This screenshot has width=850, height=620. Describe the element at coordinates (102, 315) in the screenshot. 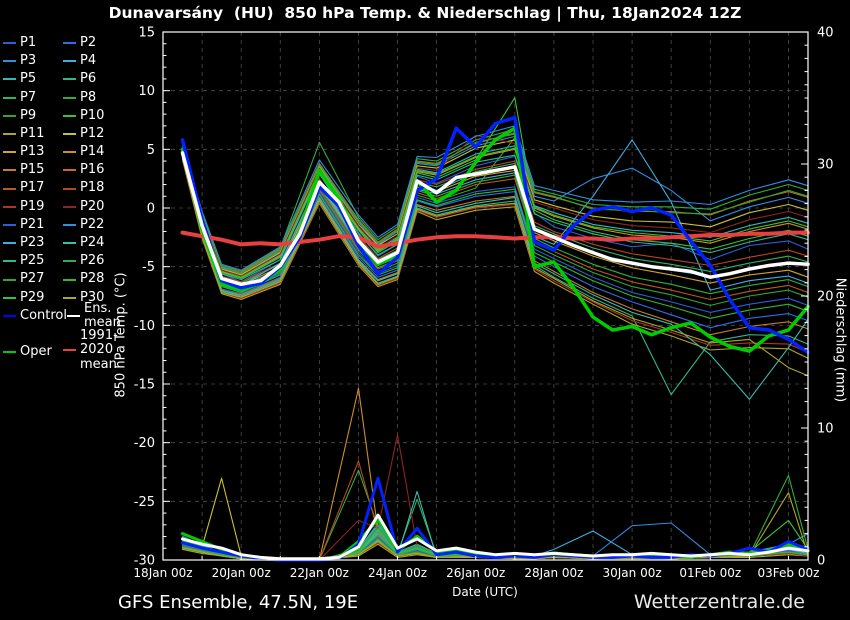

I see `legend-label: Ens. mean` at that location.